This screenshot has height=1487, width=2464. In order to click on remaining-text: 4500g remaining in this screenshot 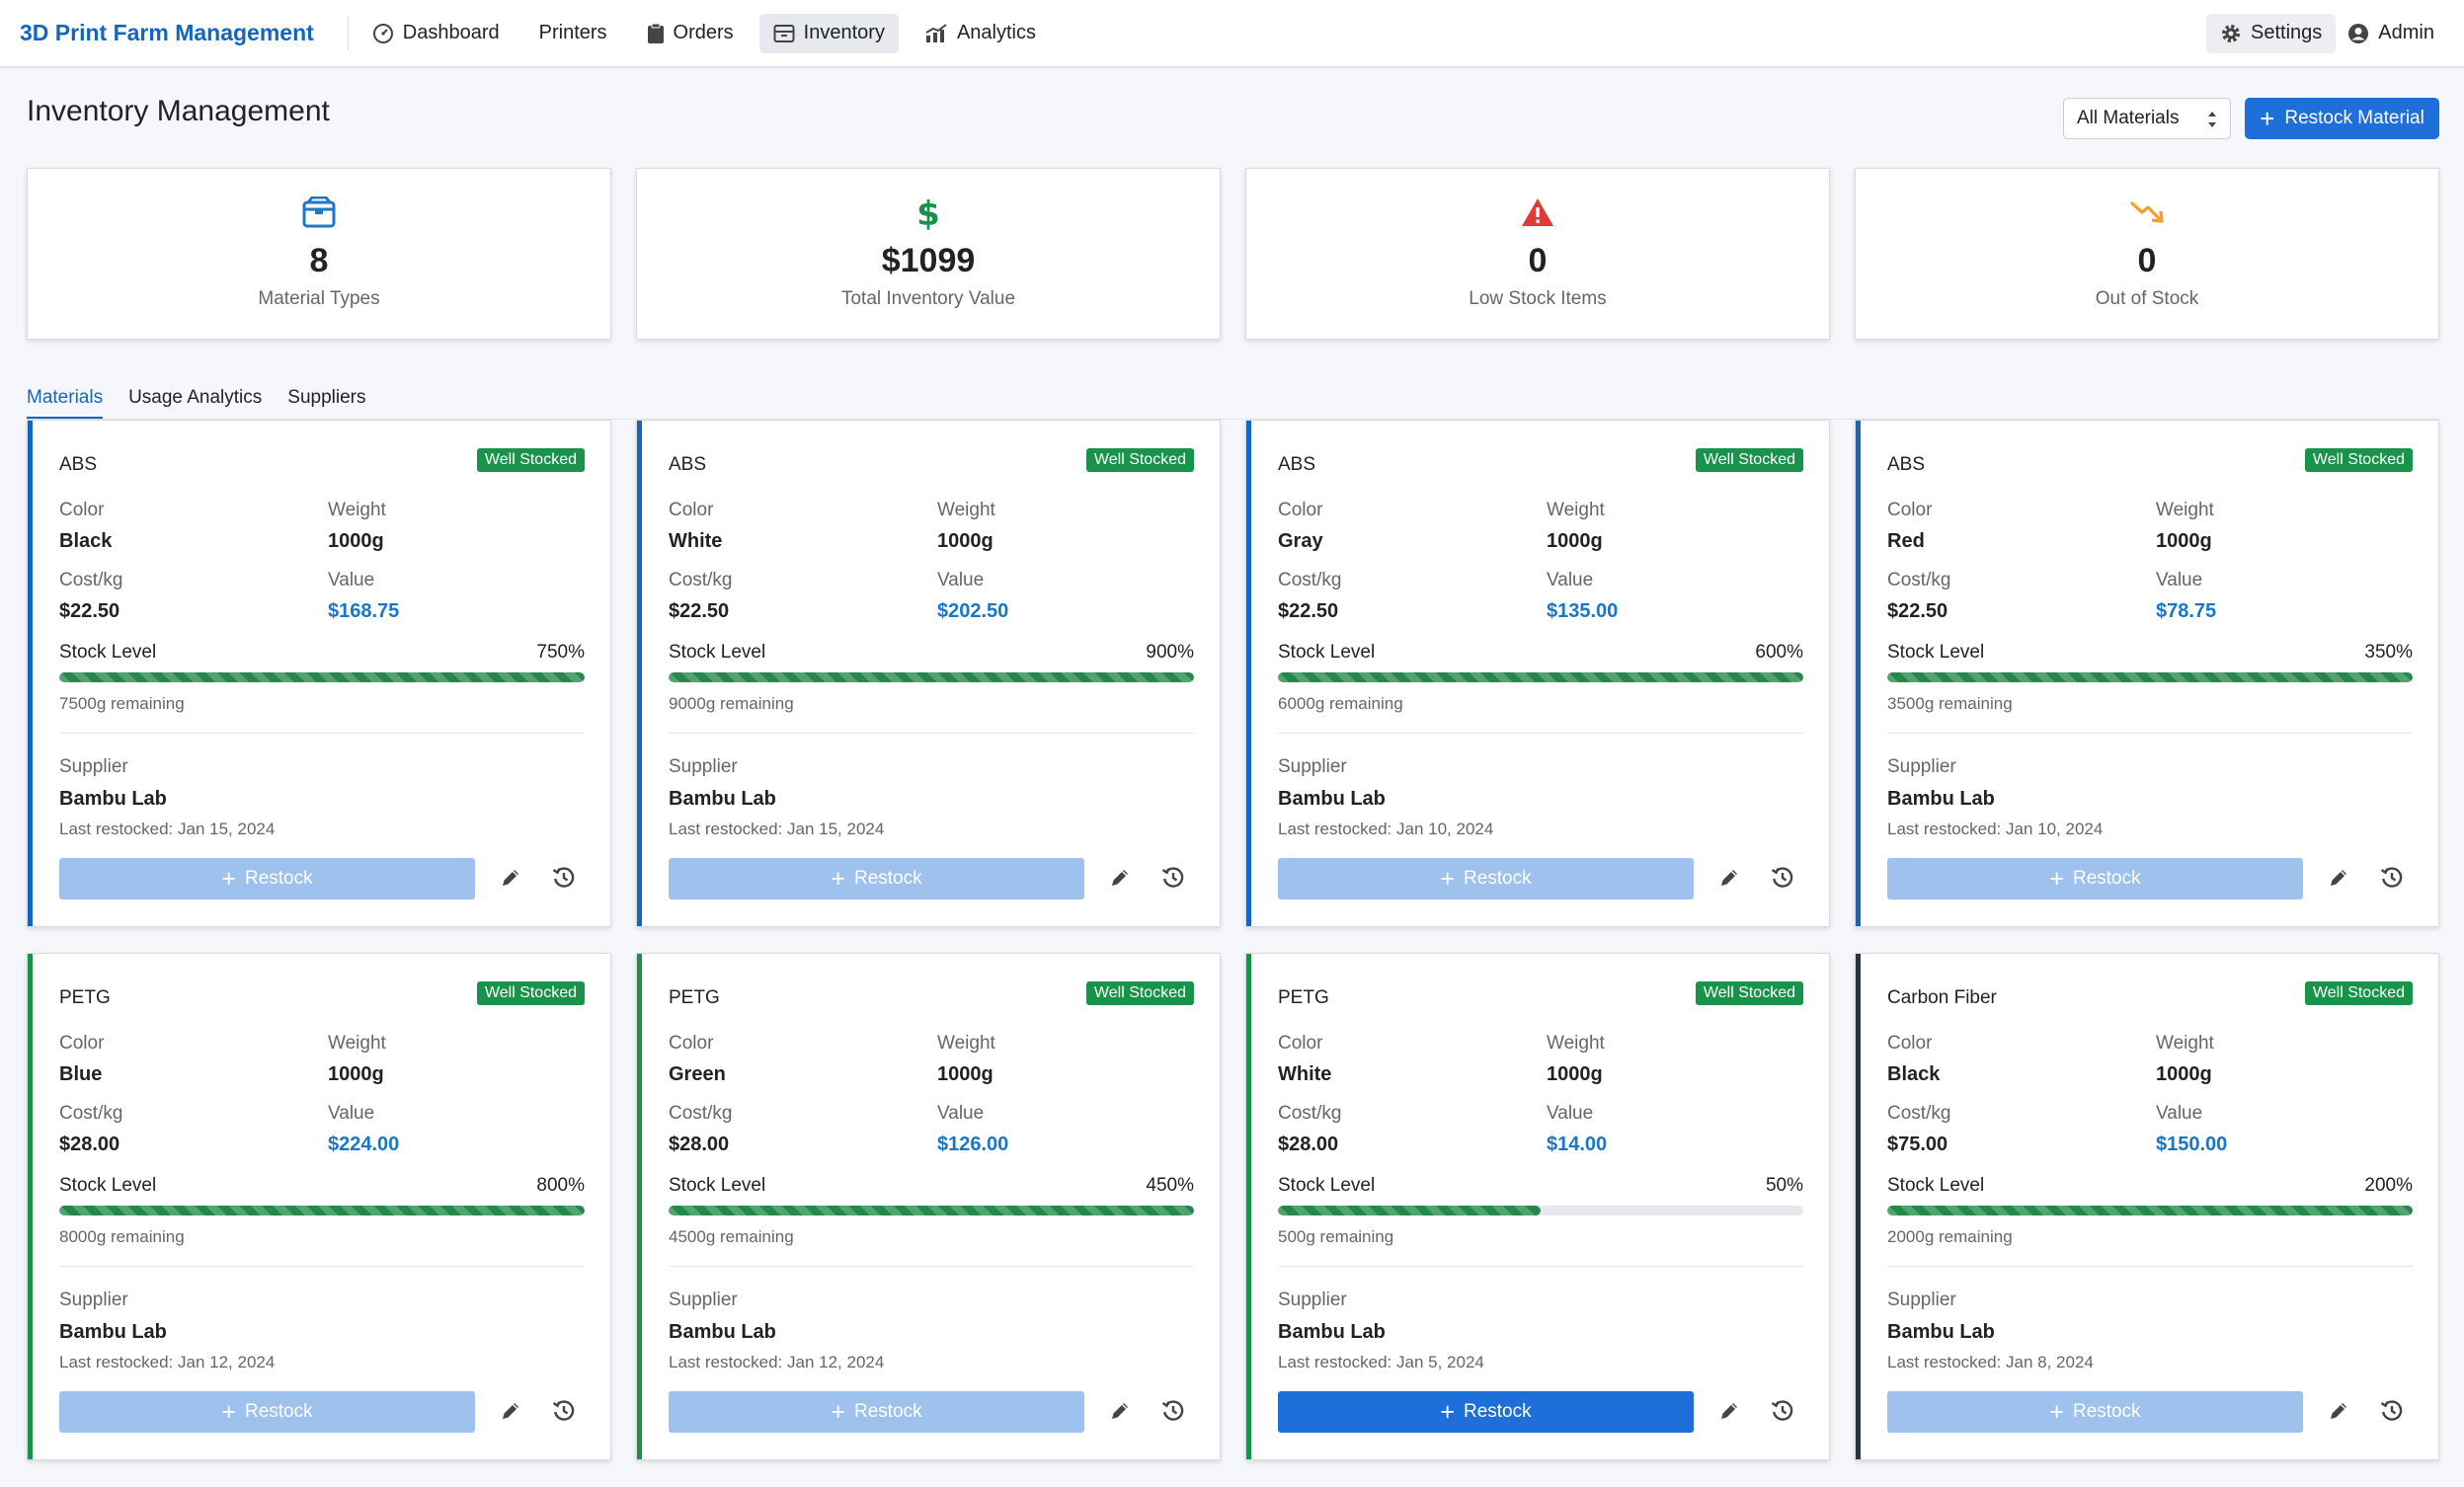, I will do `click(731, 1237)`.